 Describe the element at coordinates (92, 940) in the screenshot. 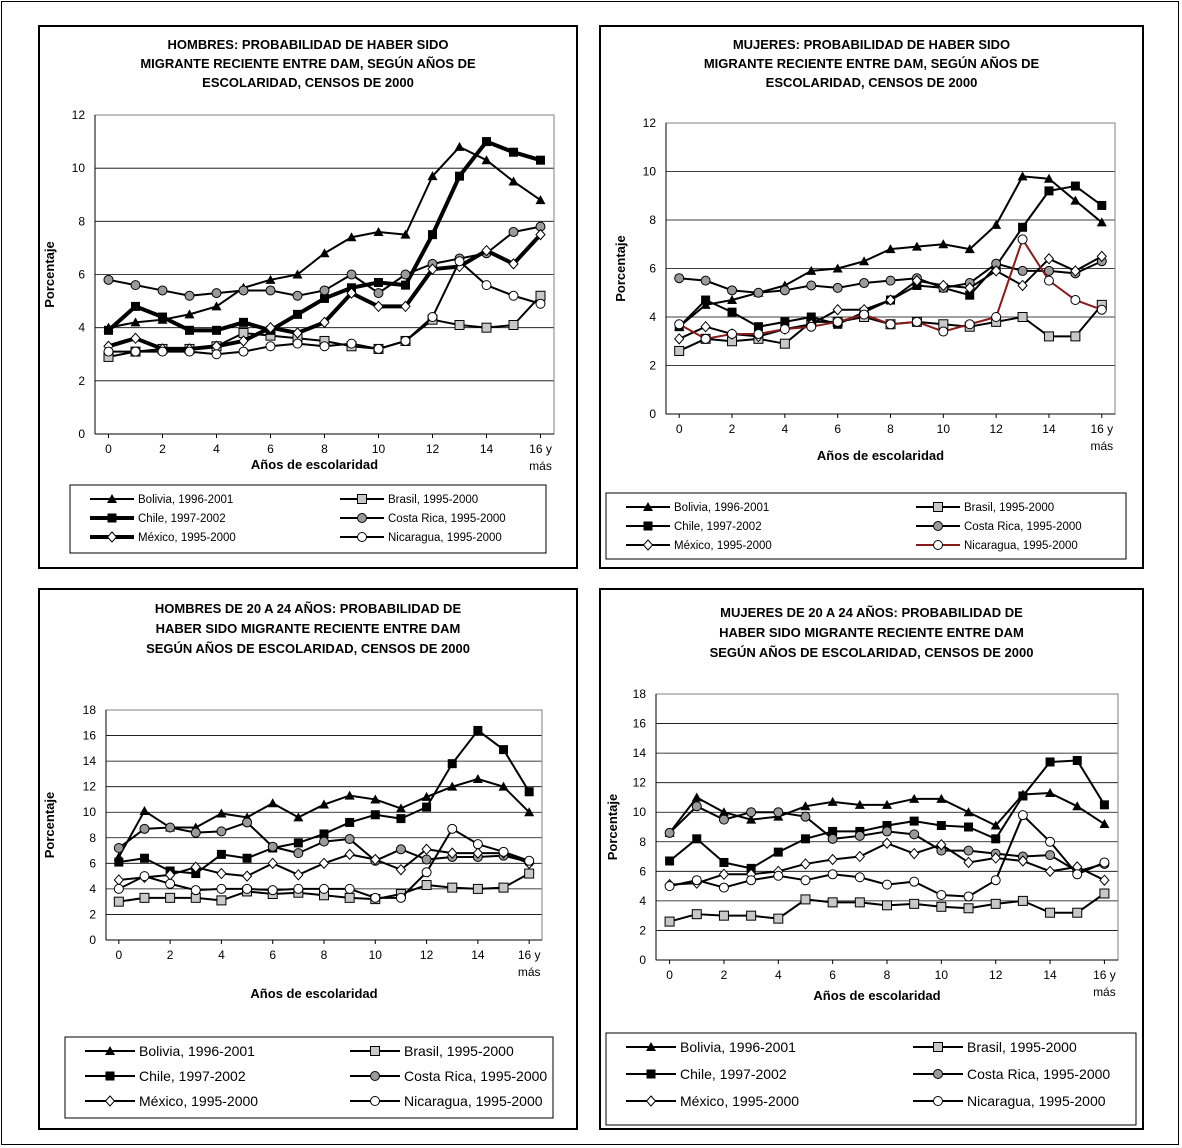

I see `y-tick-label: 0` at that location.